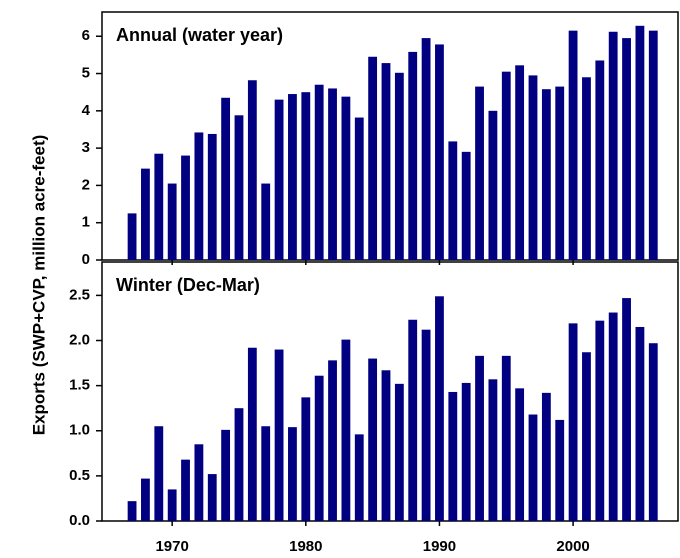 The image size is (680, 558). What do you see at coordinates (79, 430) in the screenshot?
I see `y-tick-label: 1.0` at bounding box center [79, 430].